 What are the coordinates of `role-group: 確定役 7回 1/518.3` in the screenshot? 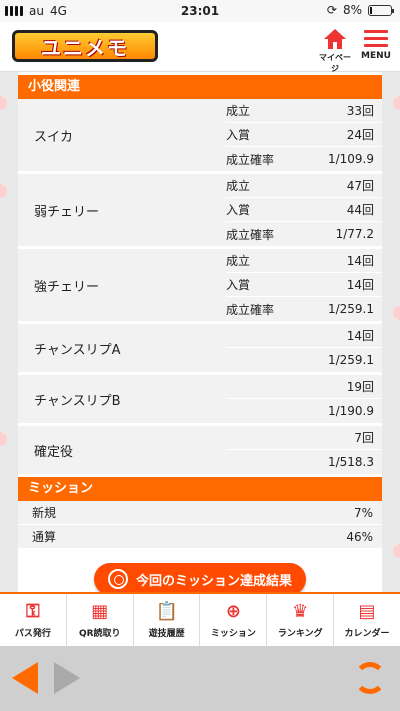 It's located at (200, 451).